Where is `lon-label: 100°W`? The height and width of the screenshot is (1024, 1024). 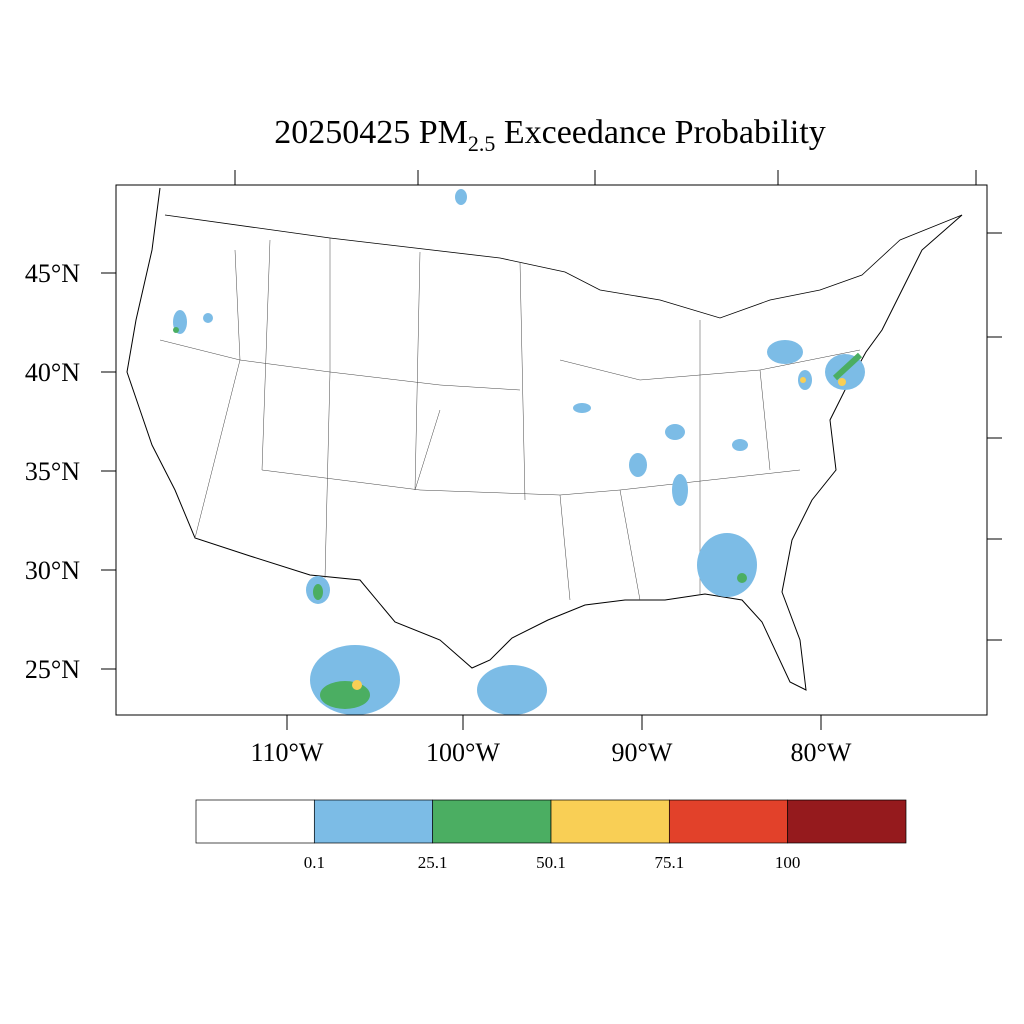
lon-label: 100°W is located at coordinates (463, 752).